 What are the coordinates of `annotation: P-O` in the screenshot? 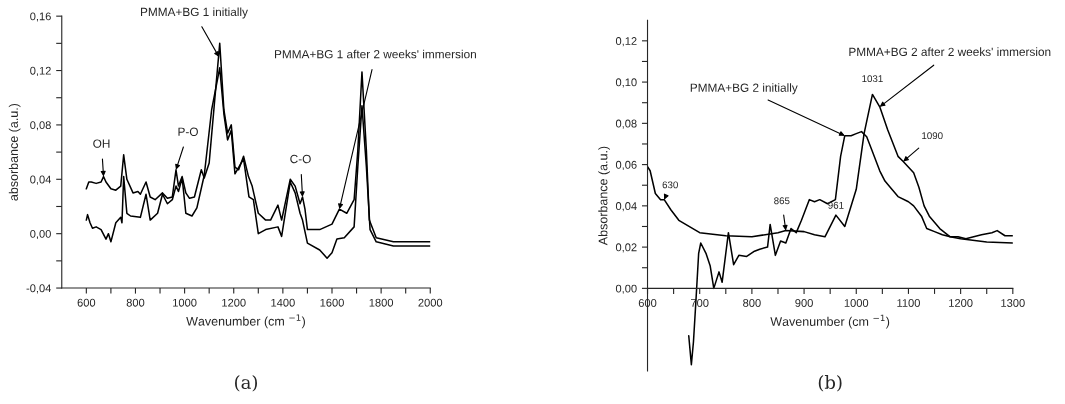 It's located at (188, 131).